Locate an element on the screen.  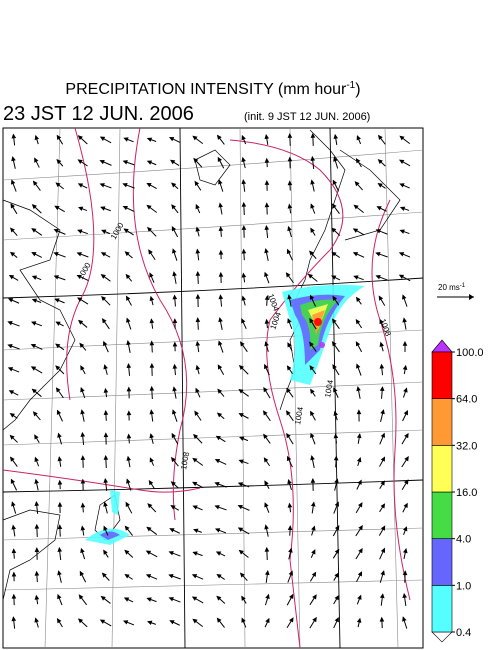
colorbar-label: 0.4 is located at coordinates (463, 633).